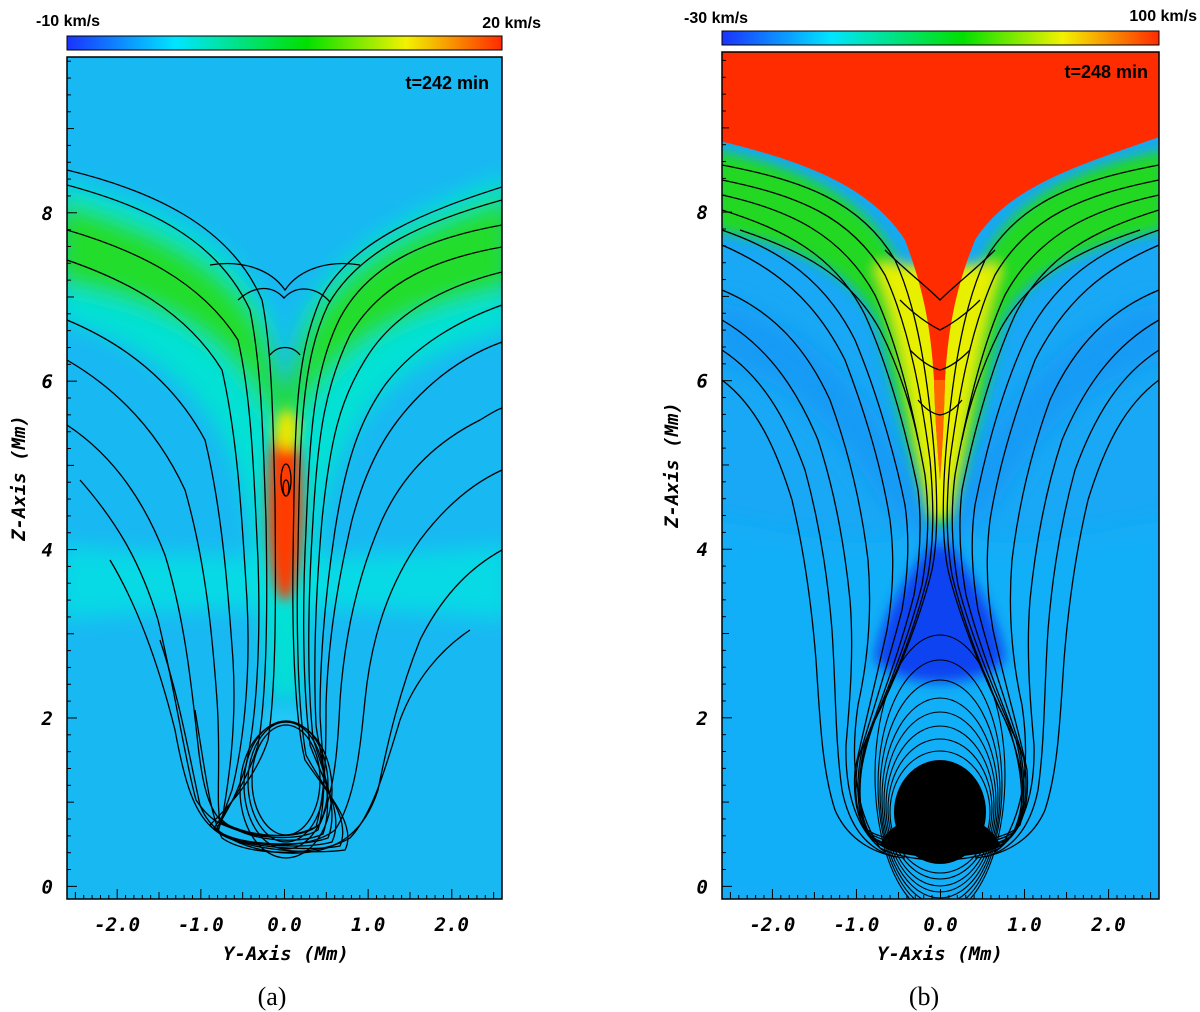  Describe the element at coordinates (940, 954) in the screenshot. I see `x-axis-title-b: Y-Axis (Mm)` at that location.